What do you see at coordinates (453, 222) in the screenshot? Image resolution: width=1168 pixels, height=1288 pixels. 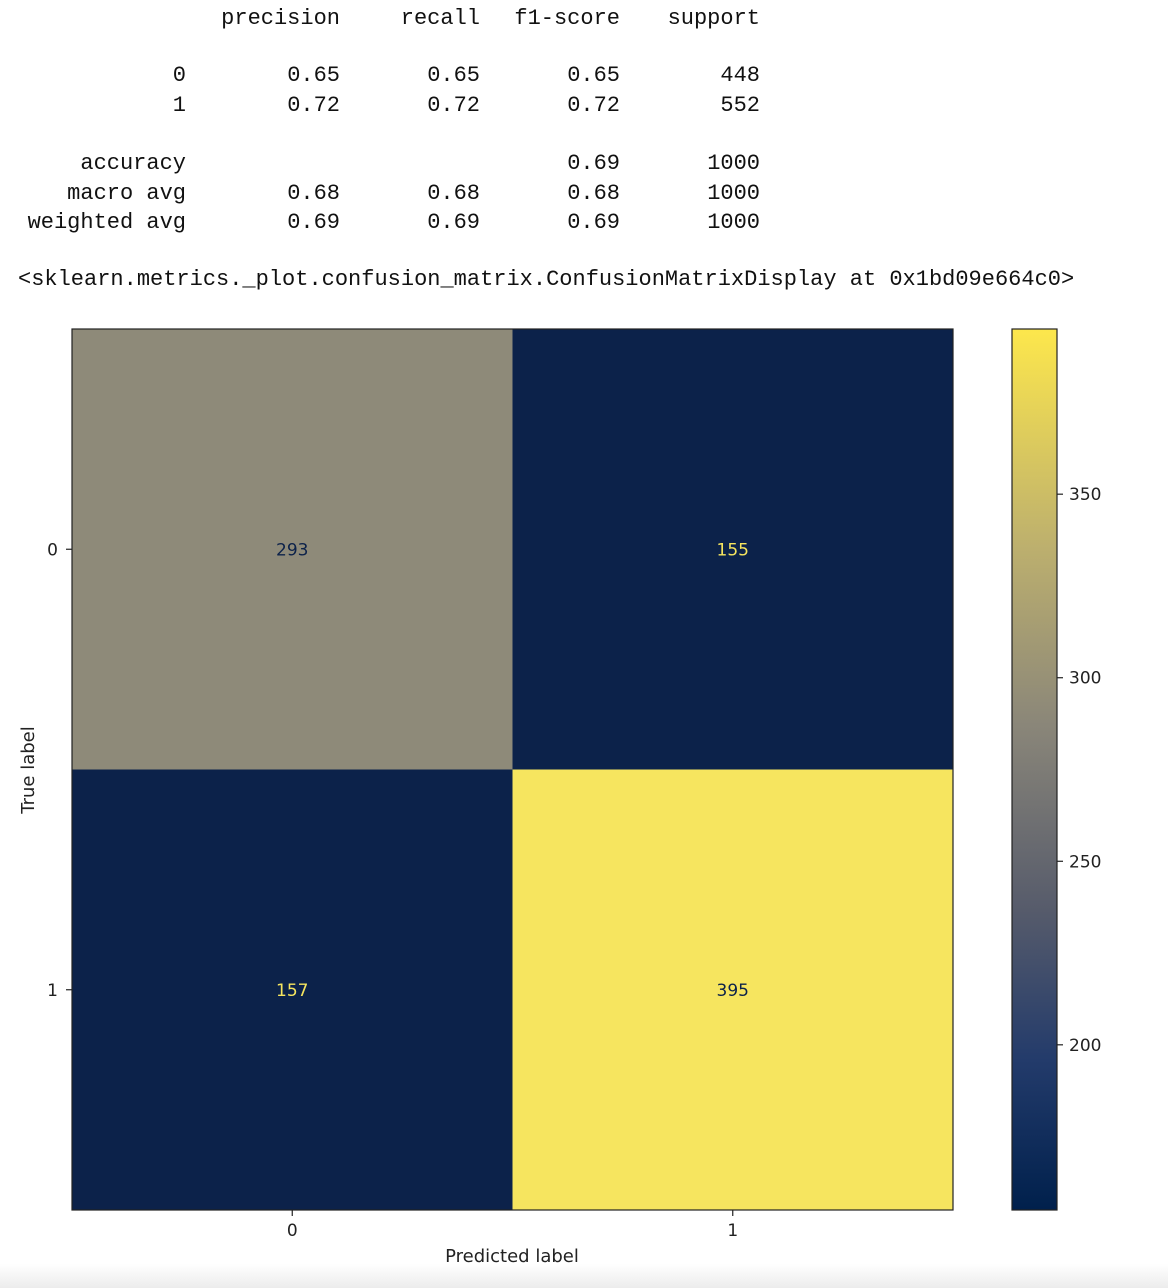 I see `recall-value: 0.69` at bounding box center [453, 222].